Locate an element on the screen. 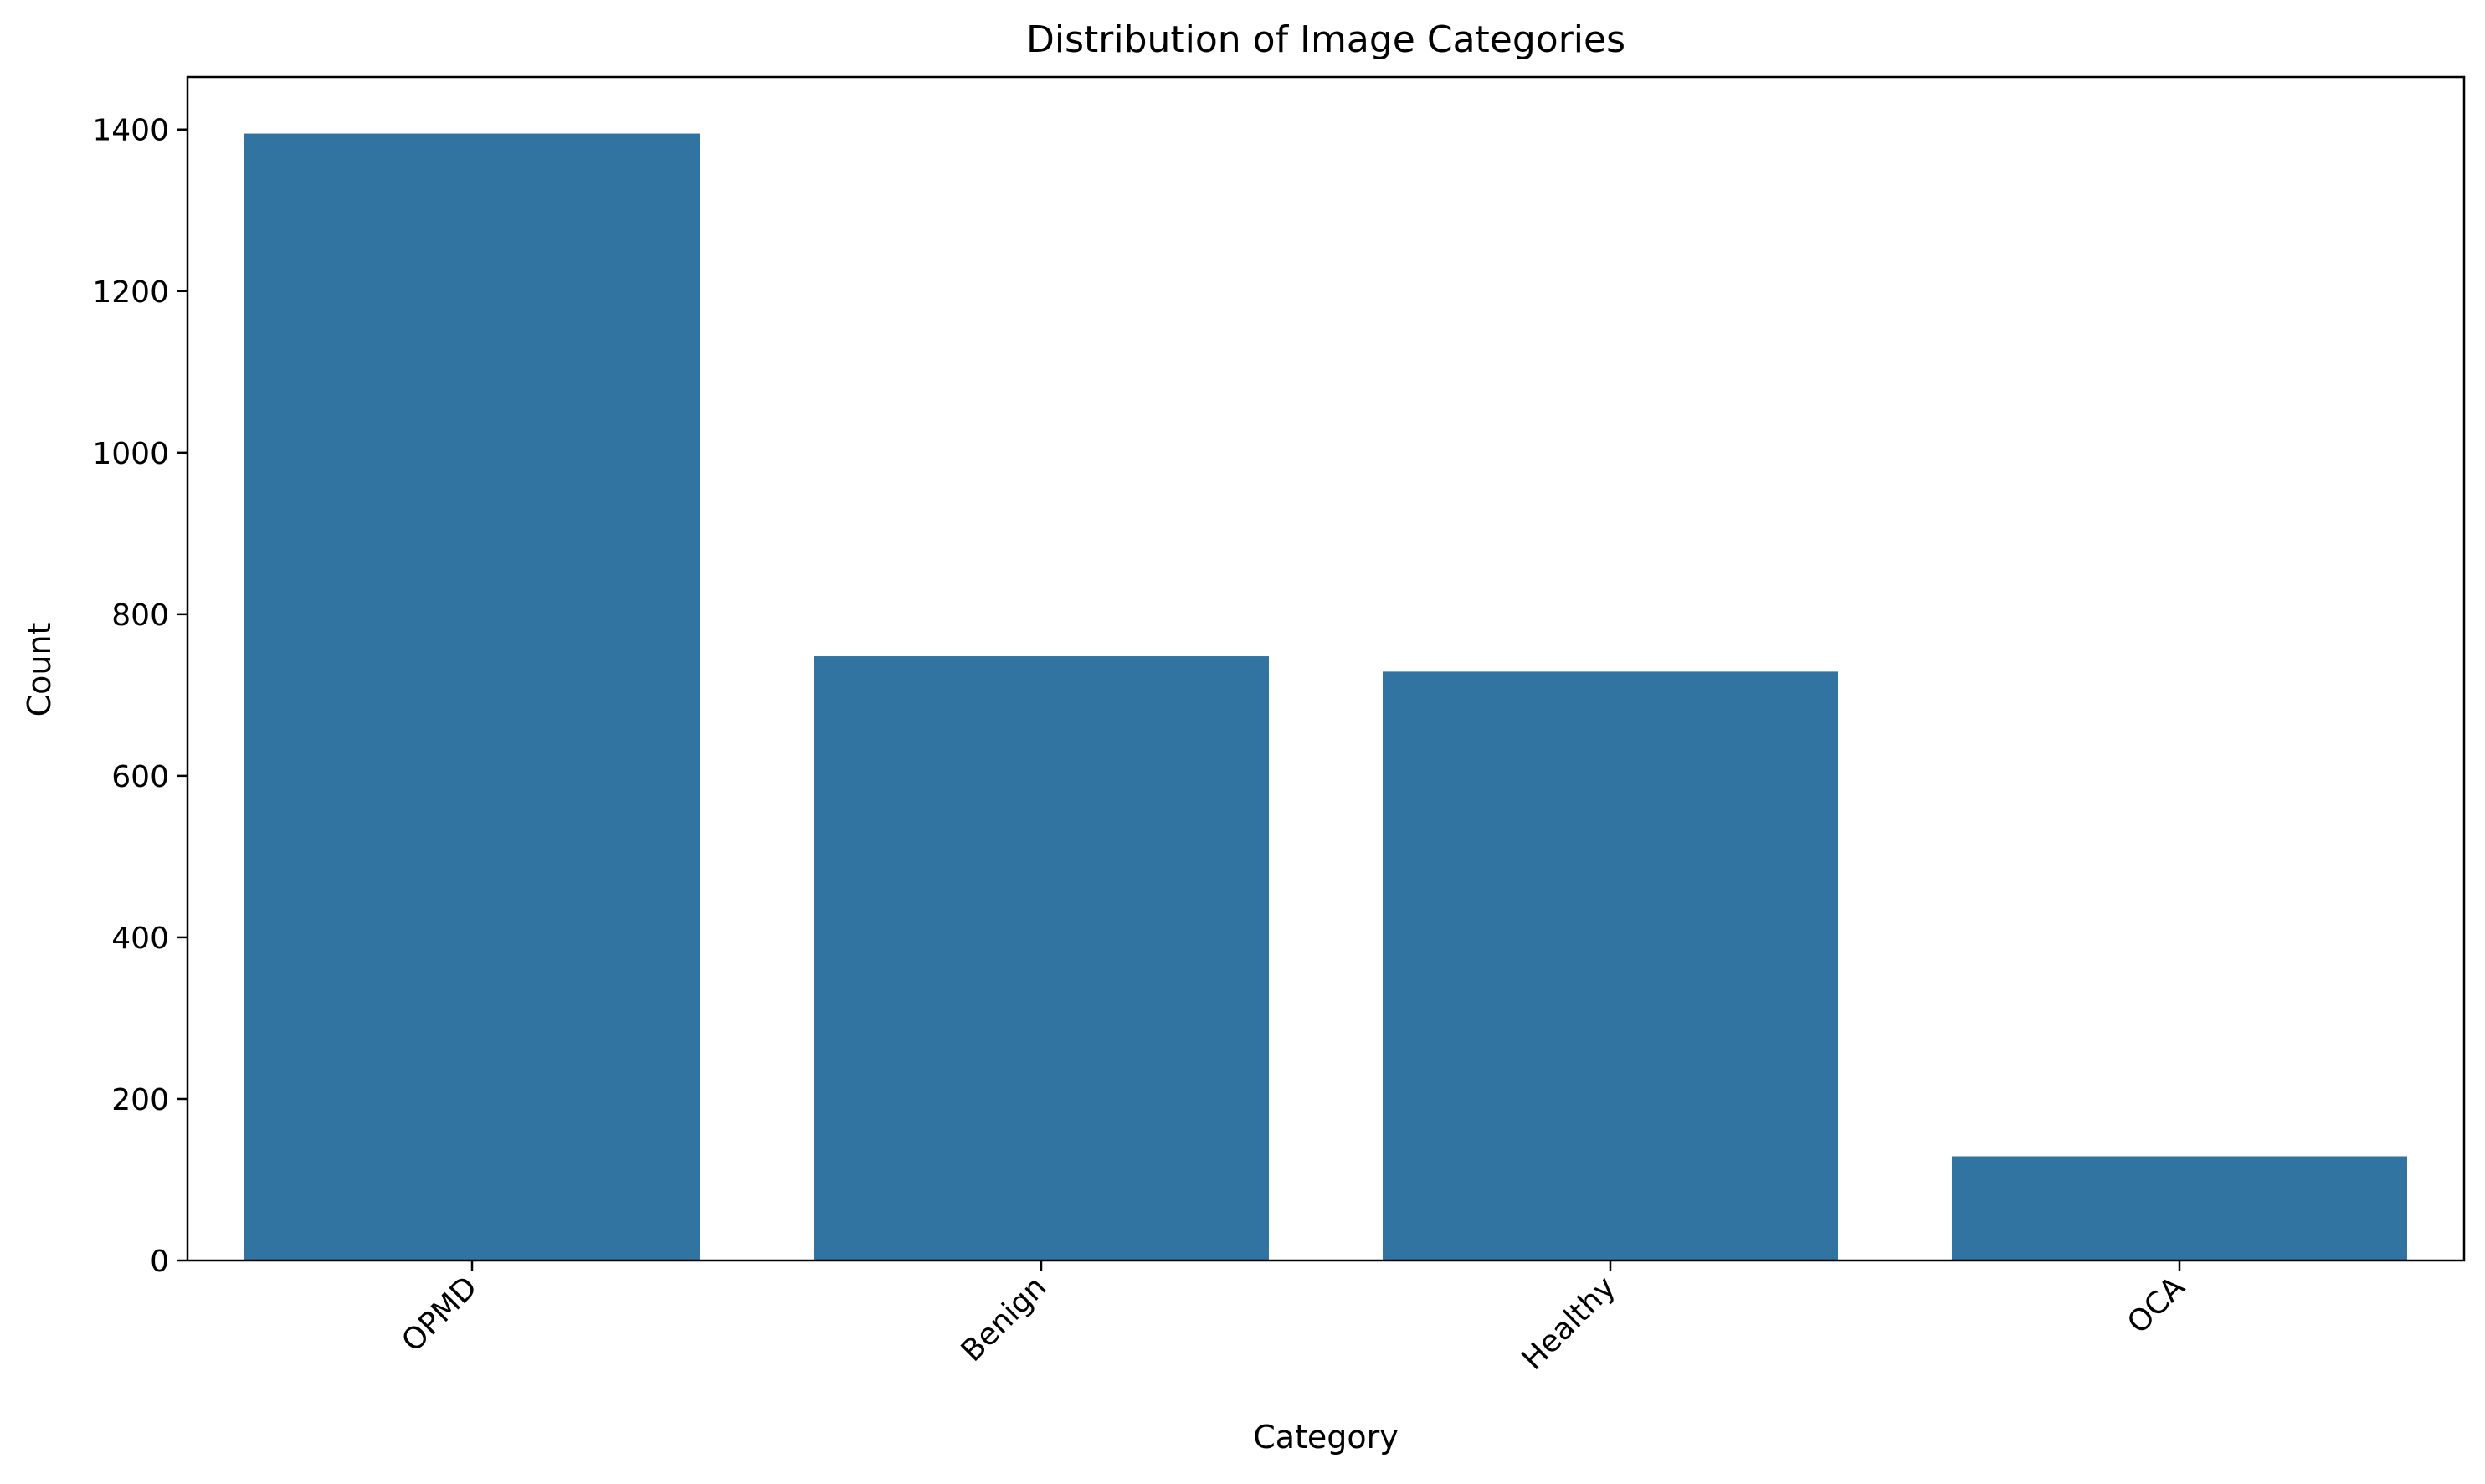 The image size is (2485, 1484). y-tick-label: 800 is located at coordinates (140, 616).